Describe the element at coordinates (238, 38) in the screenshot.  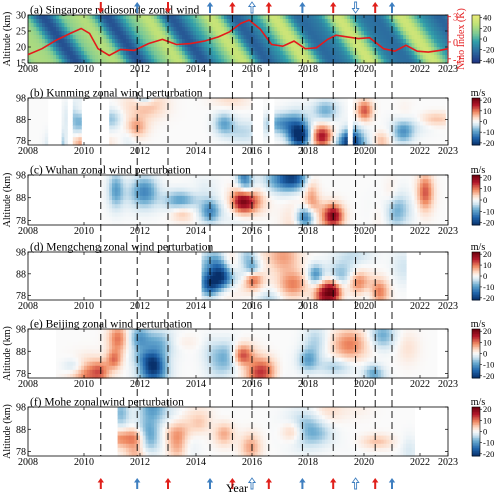
I see `nino-index-line` at that location.